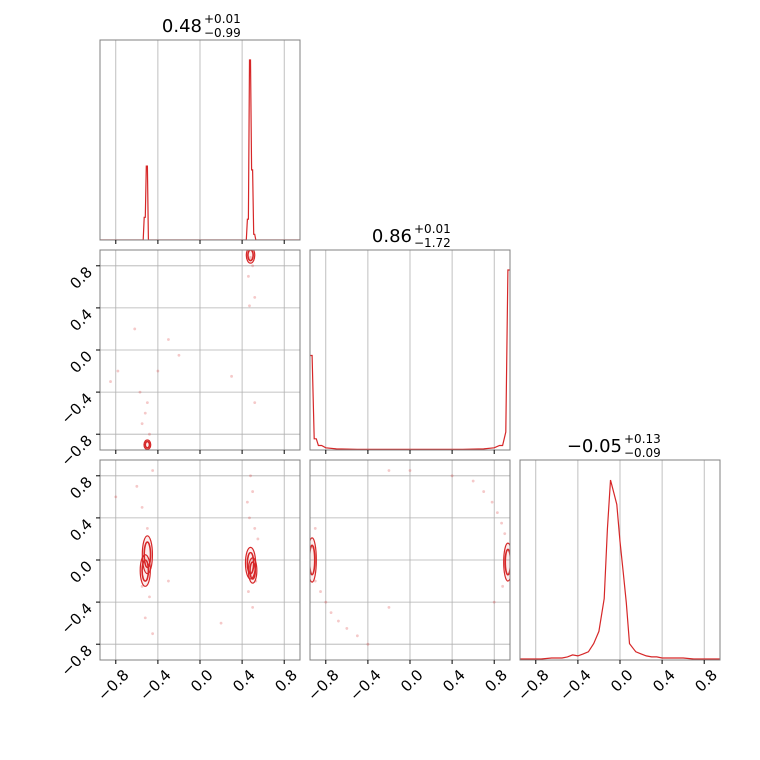 This screenshot has height=760, width=760. I want to click on panel-2-0: −0.8 −0.4 0.0 0.4 0.8−0.8−0.40.00.40.8, so click(179, 582).